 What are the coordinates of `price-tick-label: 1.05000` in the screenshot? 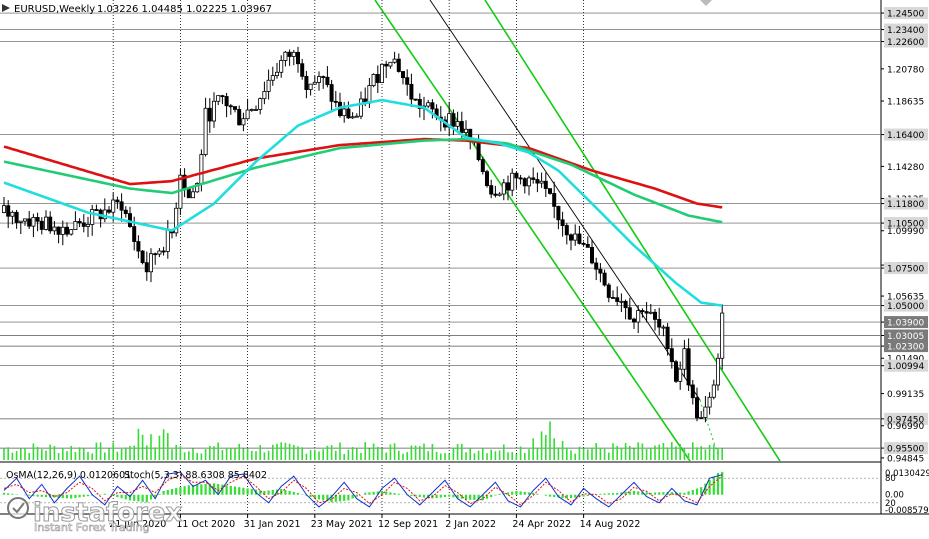 It's located at (905, 307).